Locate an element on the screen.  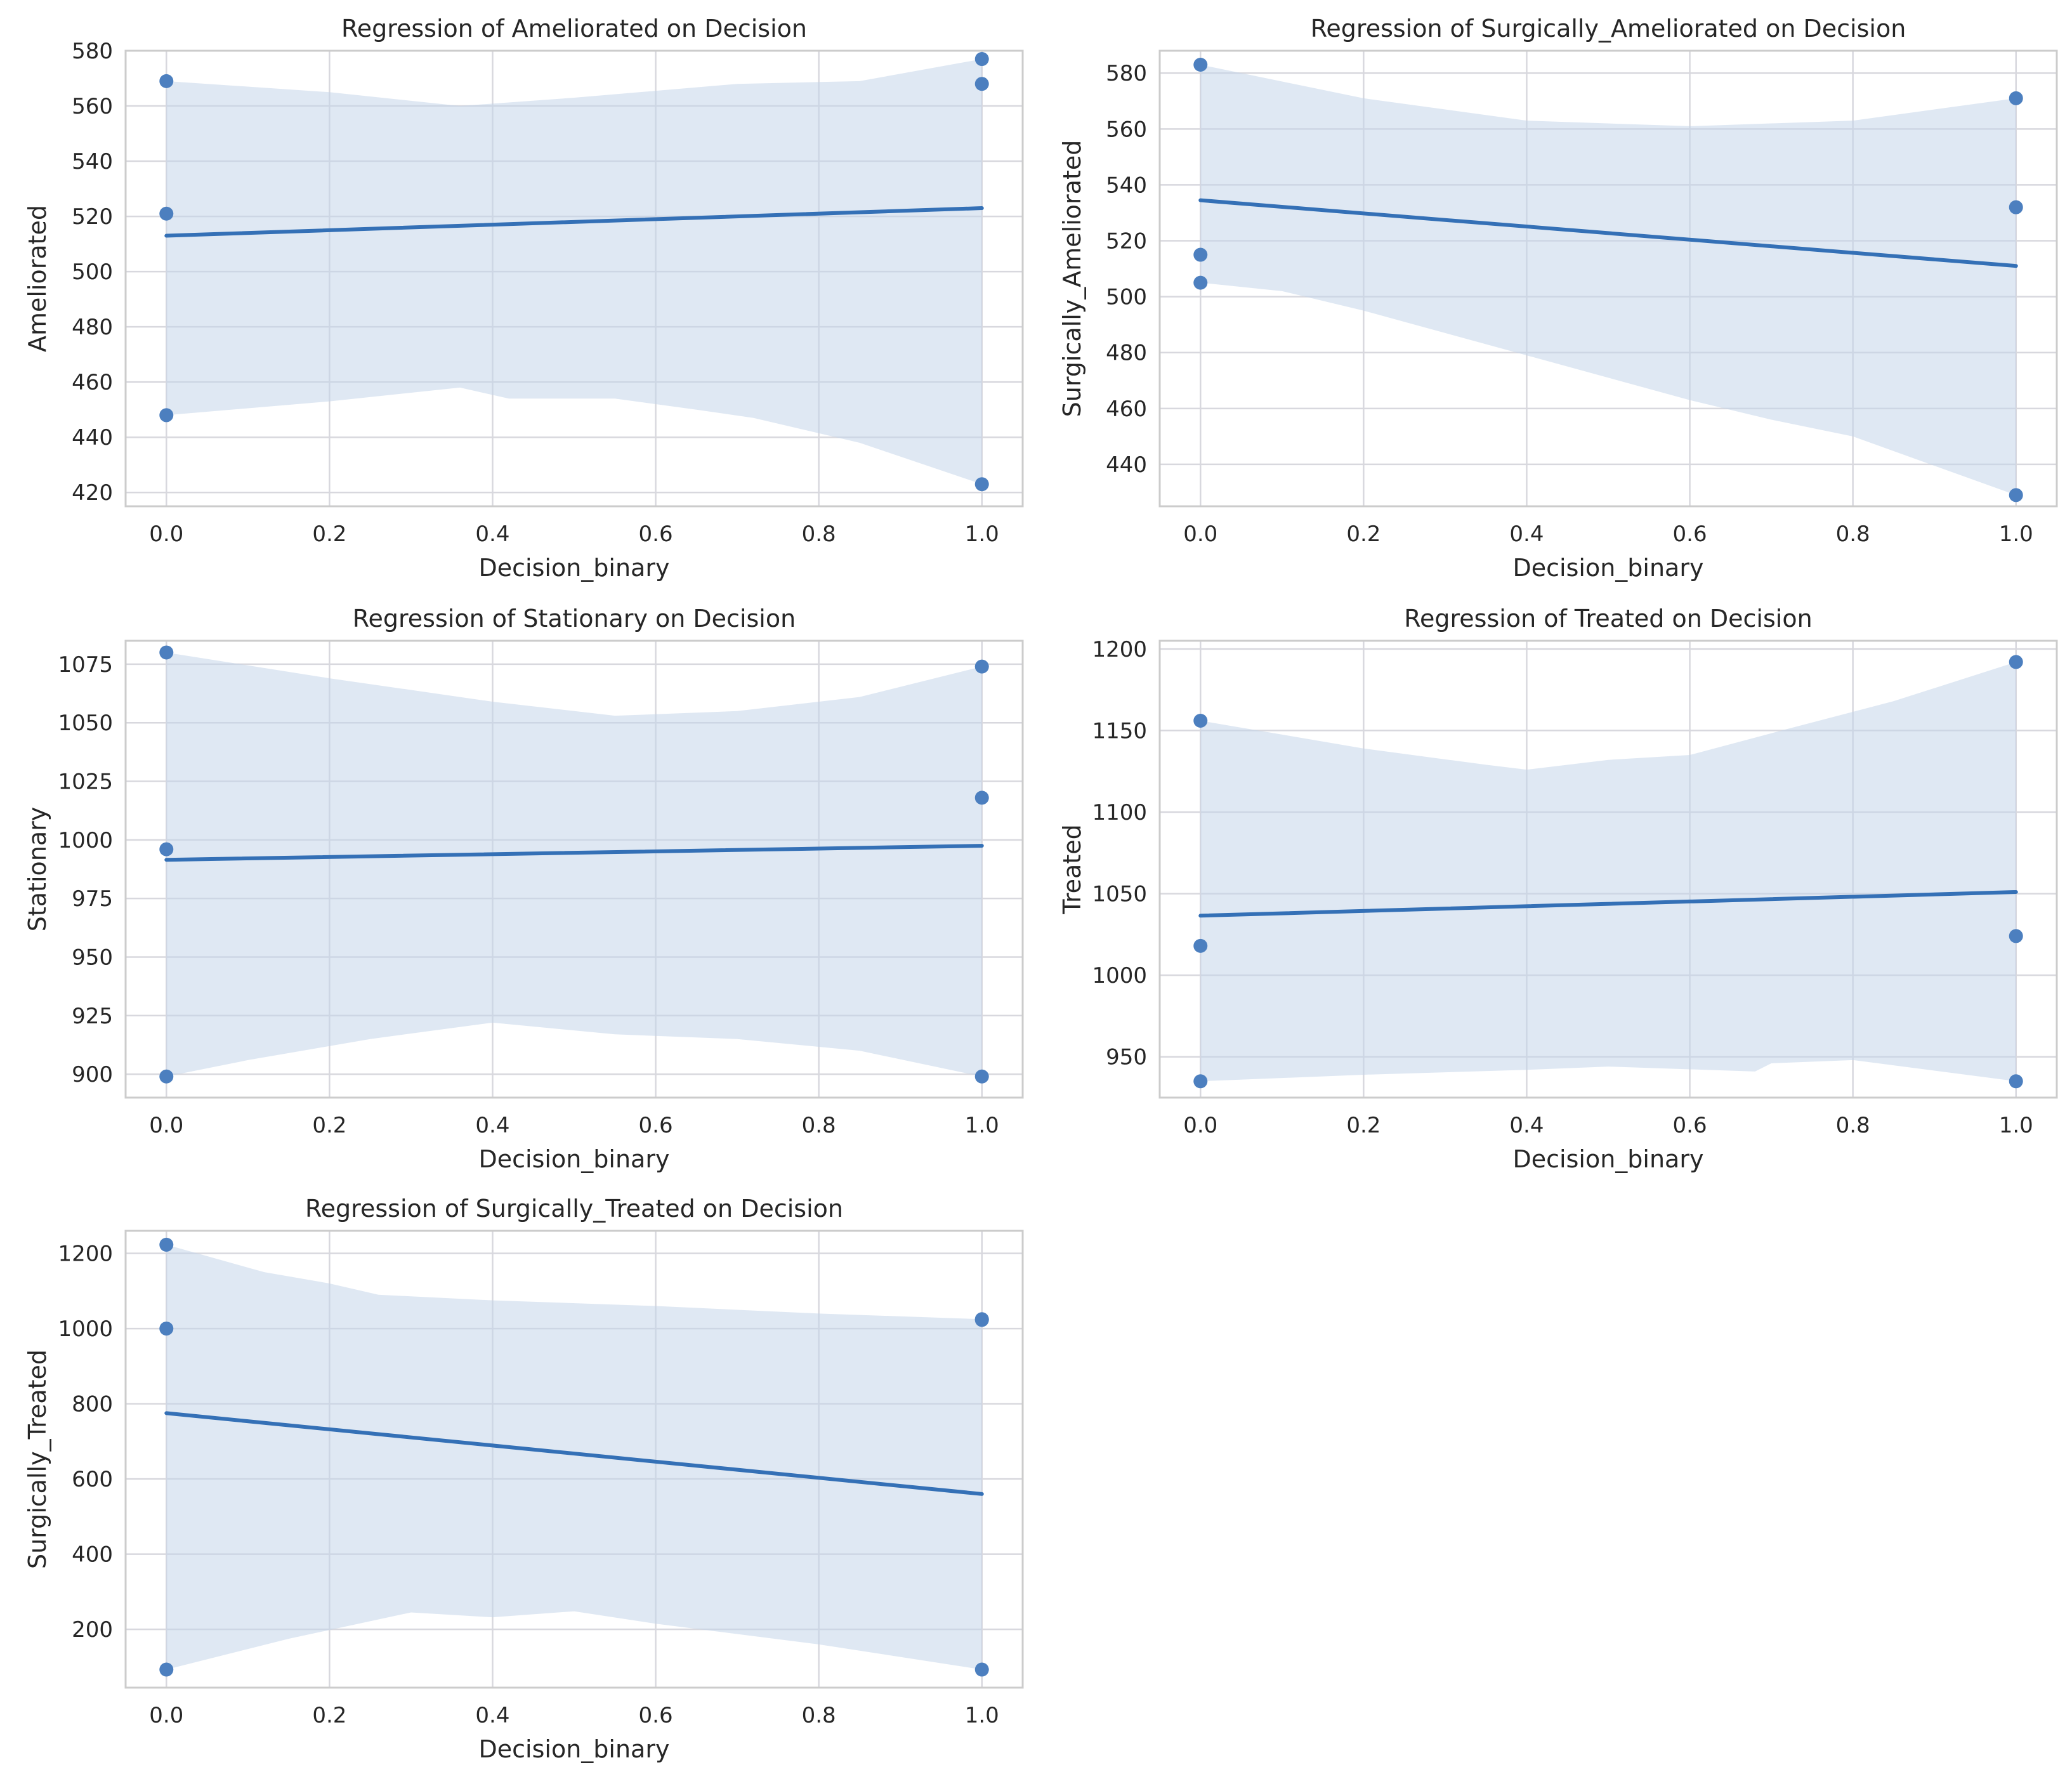
chart-title: Regression of Treated on Decision is located at coordinates (1608, 619).